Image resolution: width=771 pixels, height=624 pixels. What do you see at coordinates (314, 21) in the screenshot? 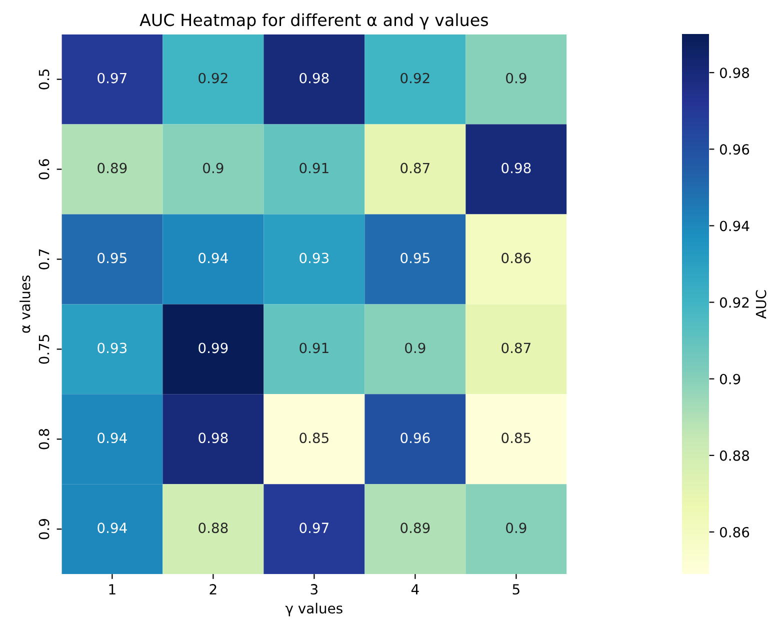
I see `chart-title: AUC Heatmap for different α and γ values` at bounding box center [314, 21].